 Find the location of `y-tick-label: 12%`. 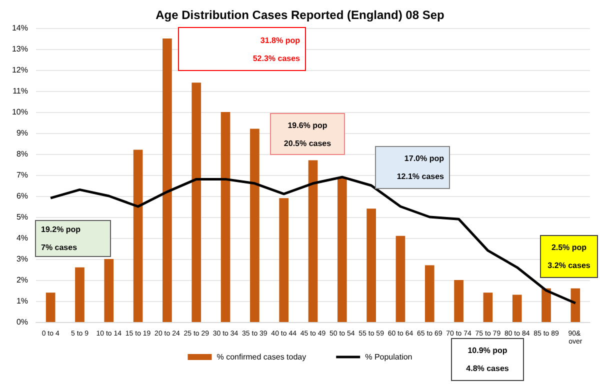

y-tick-label: 12% is located at coordinates (20, 70).